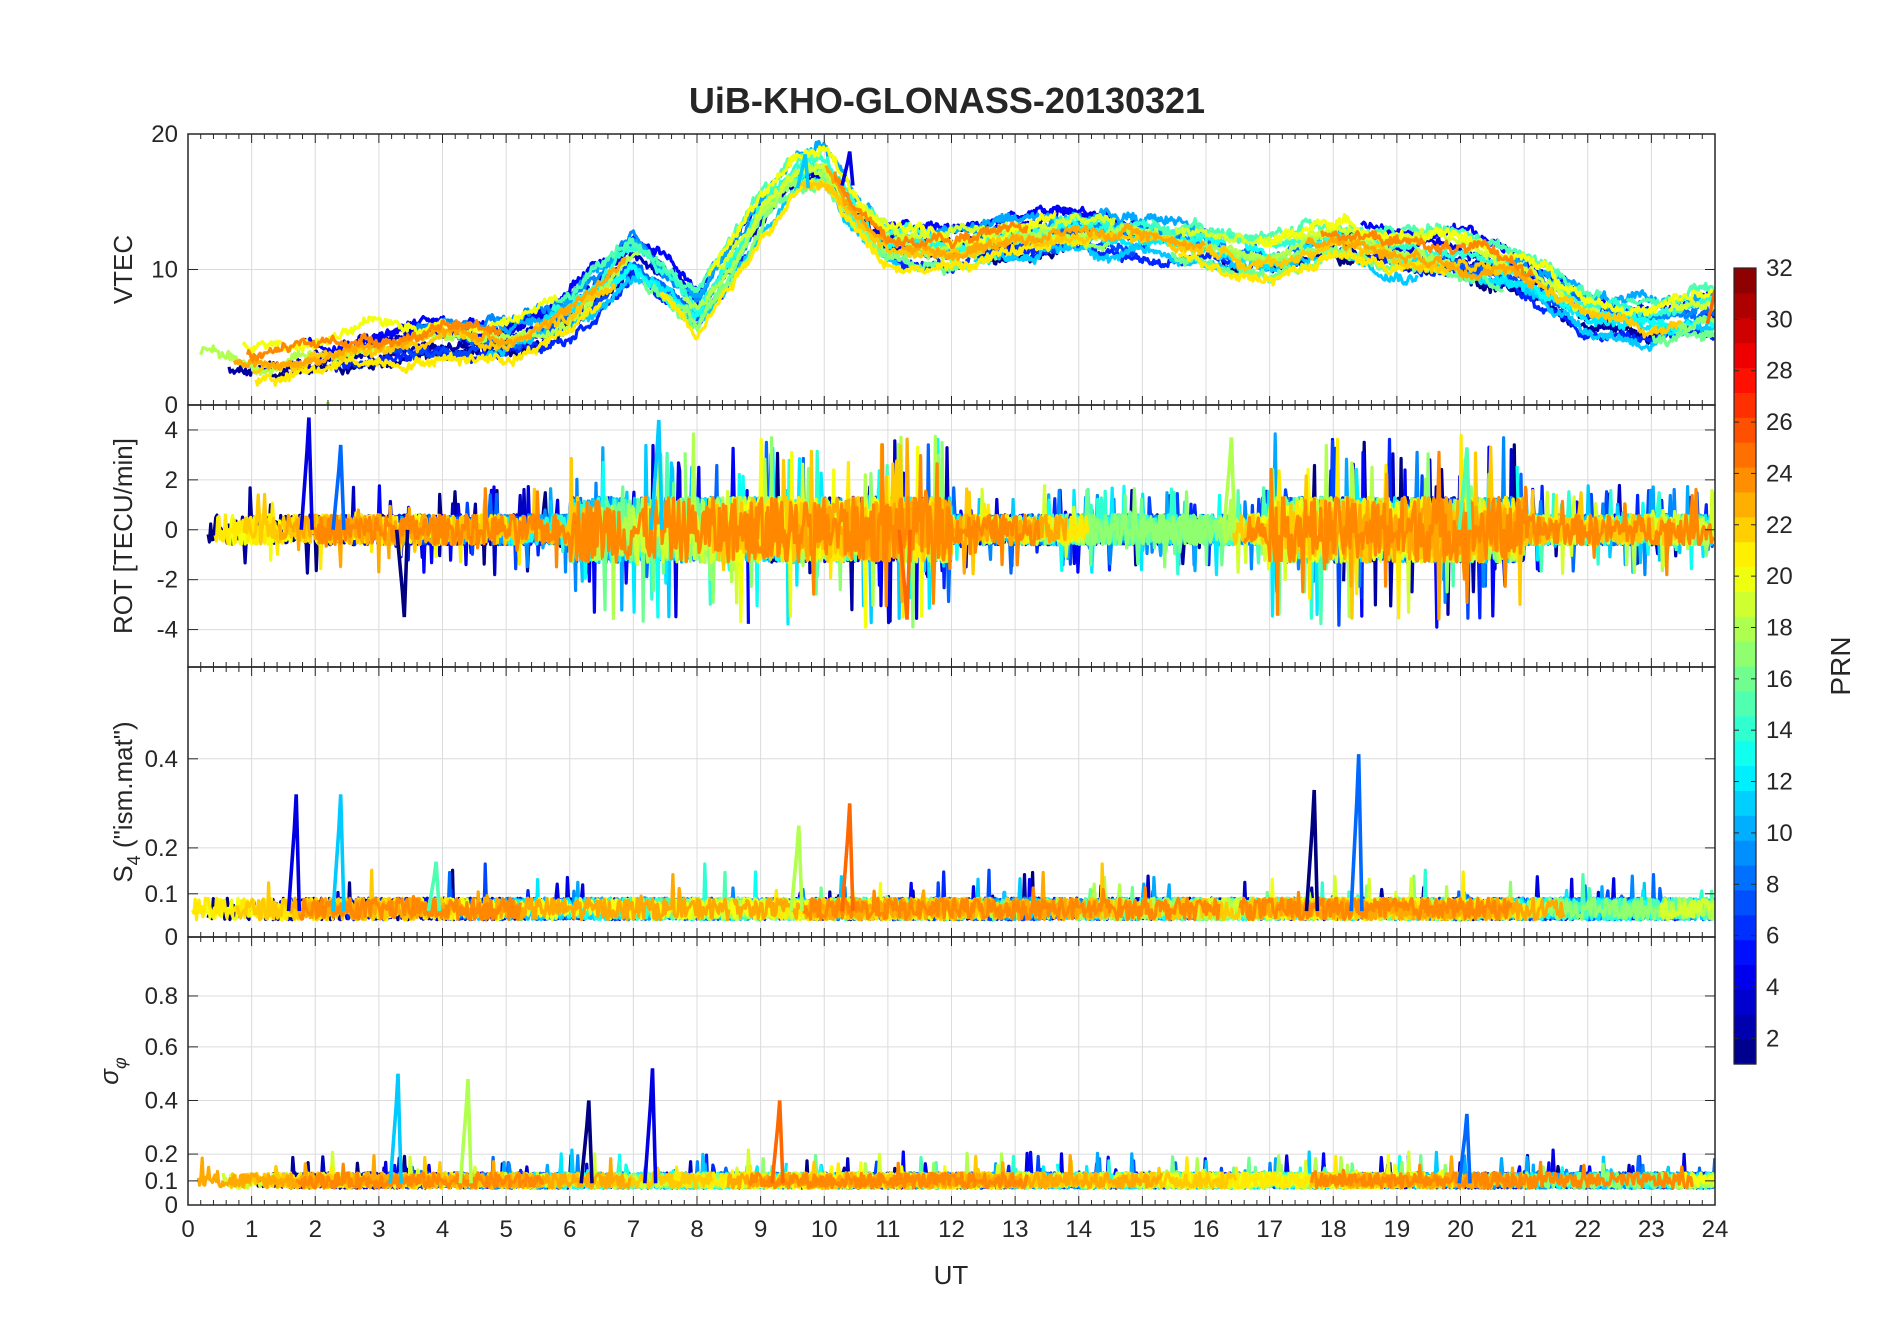 This screenshot has width=1902, height=1330. Describe the element at coordinates (1772, 1038) in the screenshot. I see `colorbar-tick-label: 2` at that location.